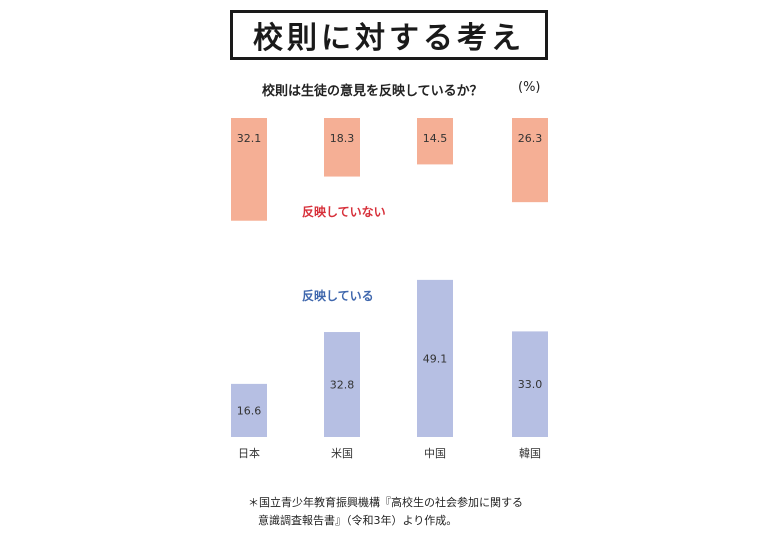 Image resolution: width=780 pixels, height=540 pixels. I want to click on data-label-reflected: 32.8, so click(342, 385).